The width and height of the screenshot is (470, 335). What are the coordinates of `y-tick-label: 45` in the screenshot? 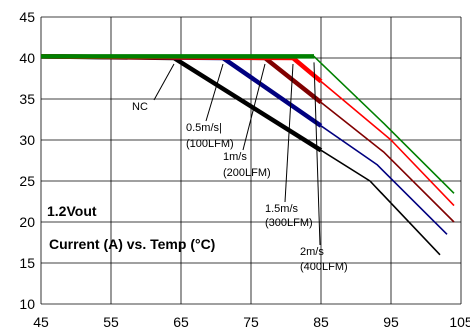 It's located at (27, 17).